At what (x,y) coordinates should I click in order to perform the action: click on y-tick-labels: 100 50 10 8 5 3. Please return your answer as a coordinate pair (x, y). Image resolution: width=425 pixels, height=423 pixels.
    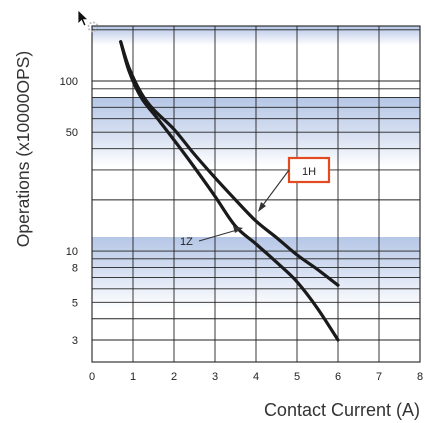
    Looking at the image, I should click on (69, 211).